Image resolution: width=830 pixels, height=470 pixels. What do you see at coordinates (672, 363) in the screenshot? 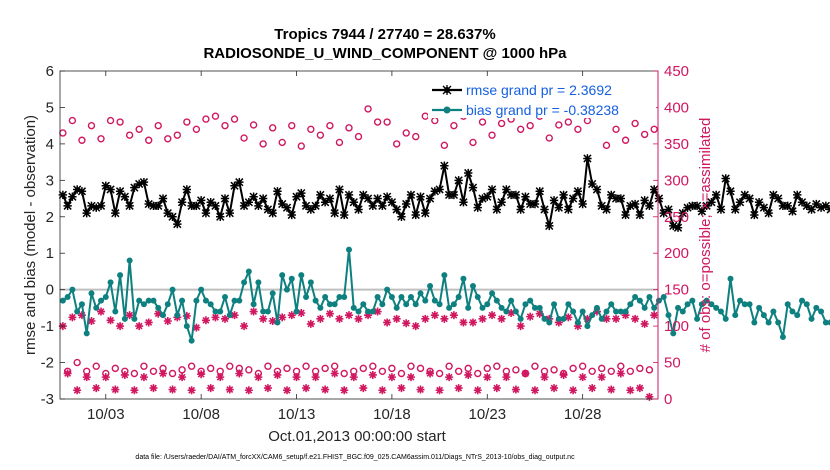
I see `y-right-tick-label: 50` at bounding box center [672, 363].